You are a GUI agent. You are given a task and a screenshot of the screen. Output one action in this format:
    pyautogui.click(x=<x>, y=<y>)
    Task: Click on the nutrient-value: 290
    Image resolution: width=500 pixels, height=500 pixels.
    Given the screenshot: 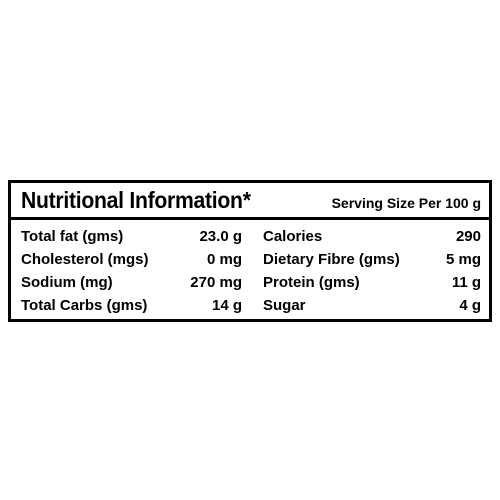 What is the action you would take?
    pyautogui.click(x=468, y=236)
    